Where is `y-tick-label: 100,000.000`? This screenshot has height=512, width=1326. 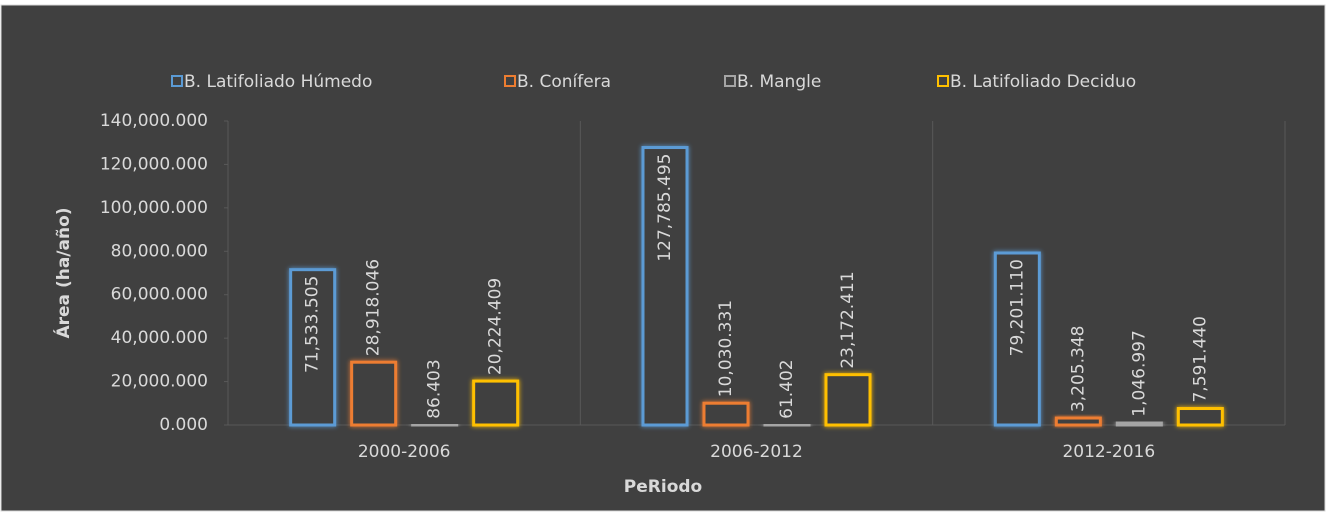
y-tick-label: 100,000.000 is located at coordinates (154, 208).